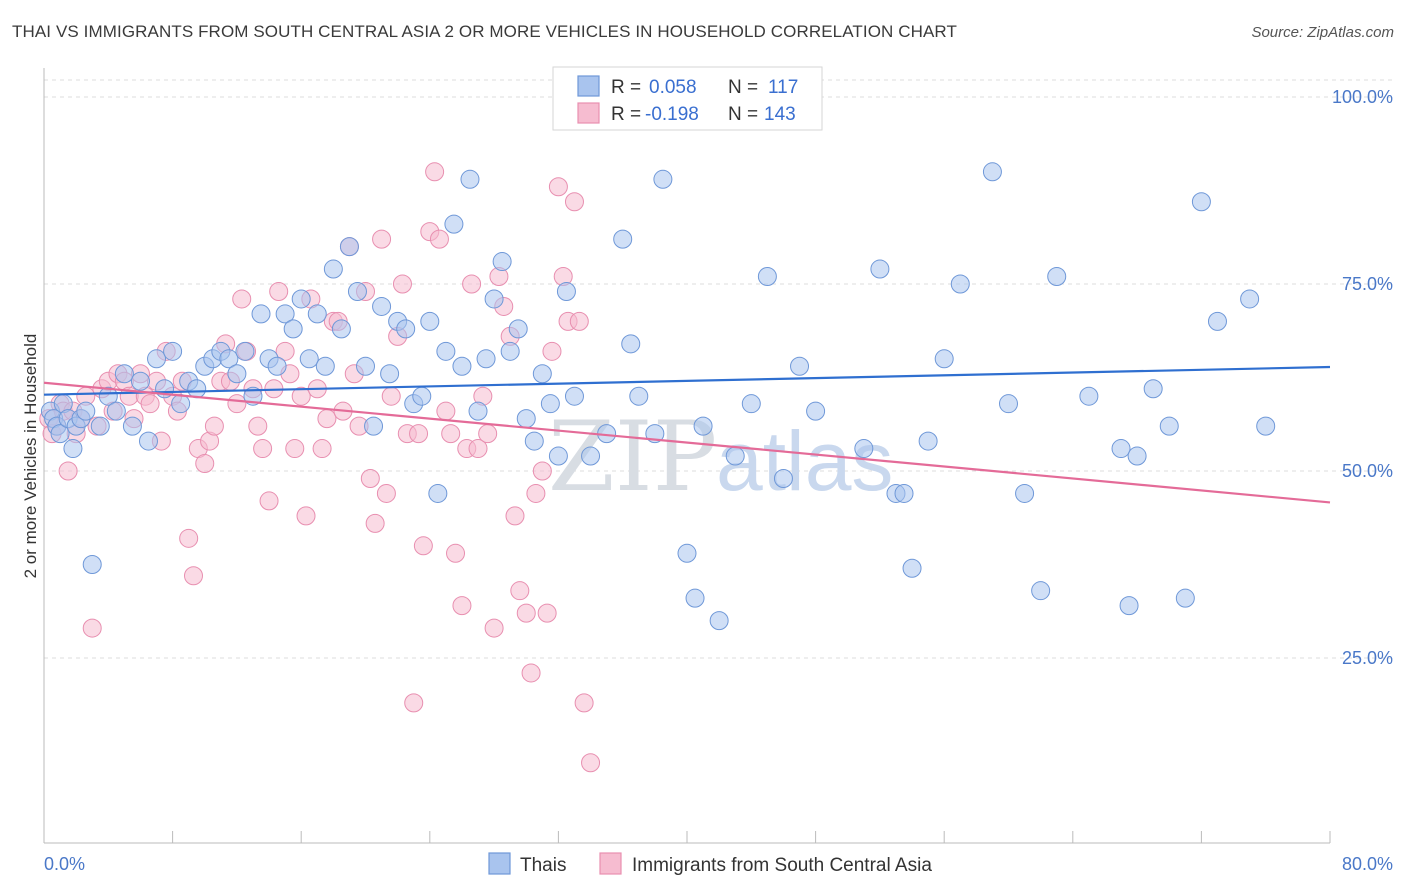  I want to click on legend-n-label-thais: N =, so click(743, 87).